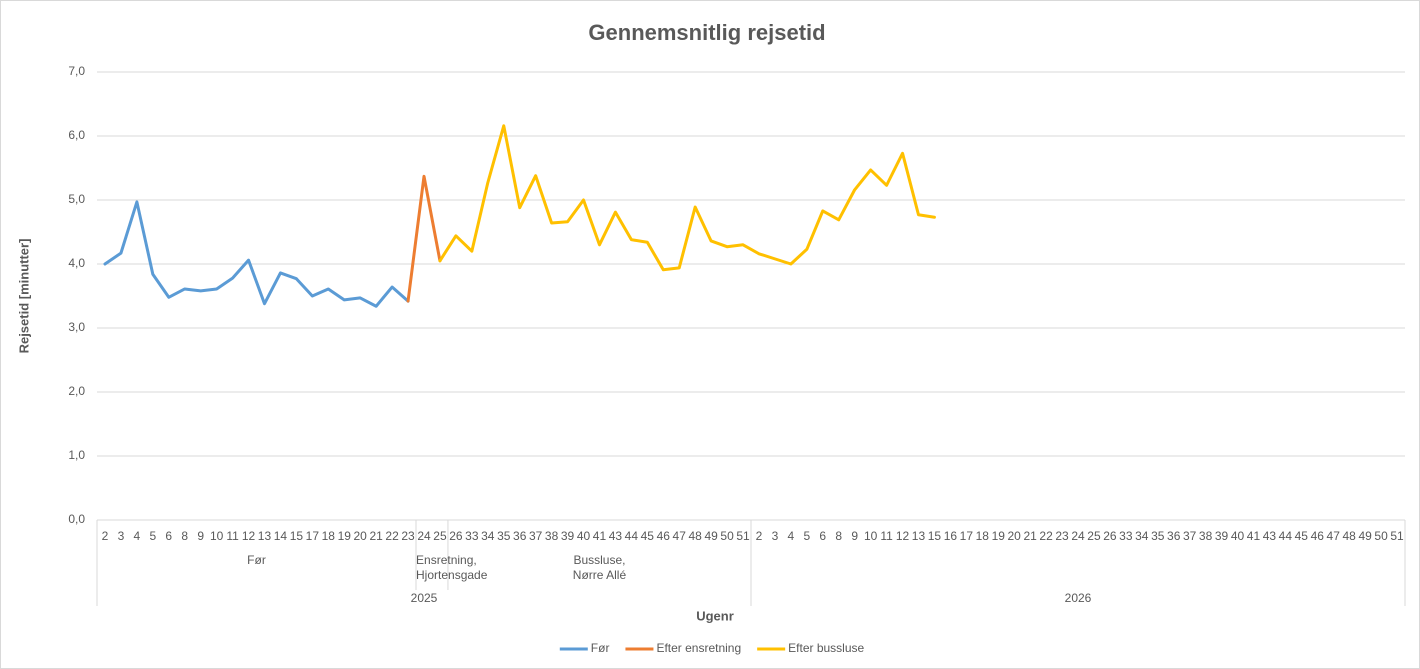 This screenshot has width=1420, height=669. What do you see at coordinates (488, 536) in the screenshot?
I see `x-tick-label: 34` at bounding box center [488, 536].